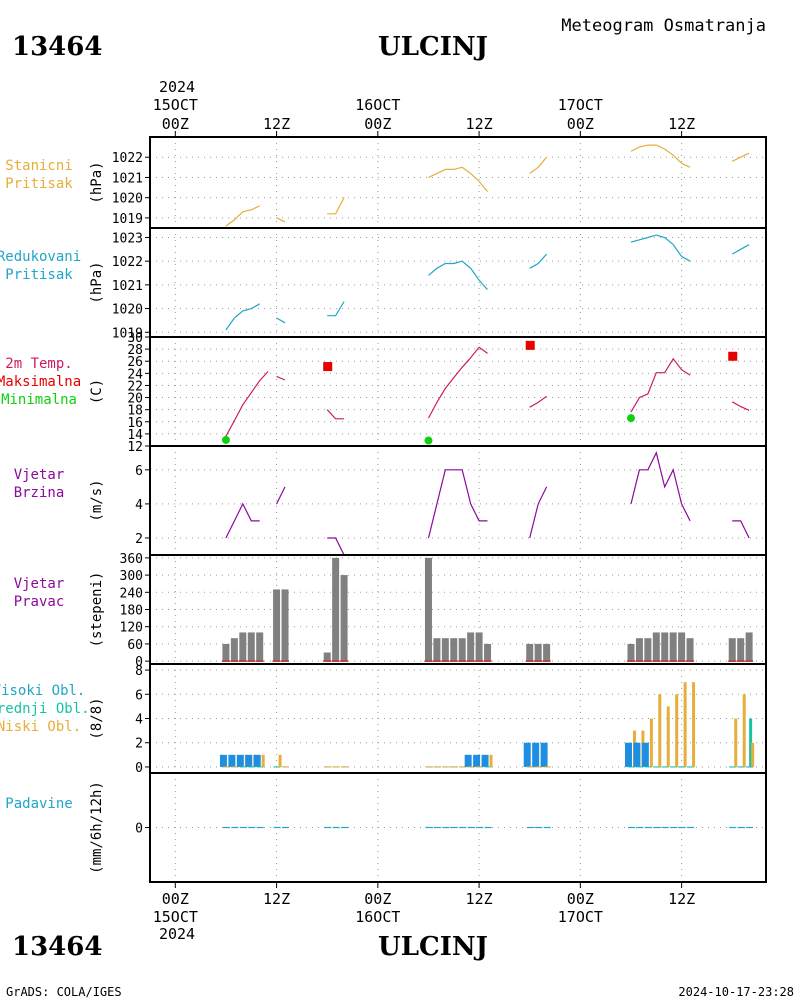 This screenshot has width=800, height=1000. What do you see at coordinates (135, 447) in the screenshot?
I see `y-tick-label: 12` at bounding box center [135, 447].